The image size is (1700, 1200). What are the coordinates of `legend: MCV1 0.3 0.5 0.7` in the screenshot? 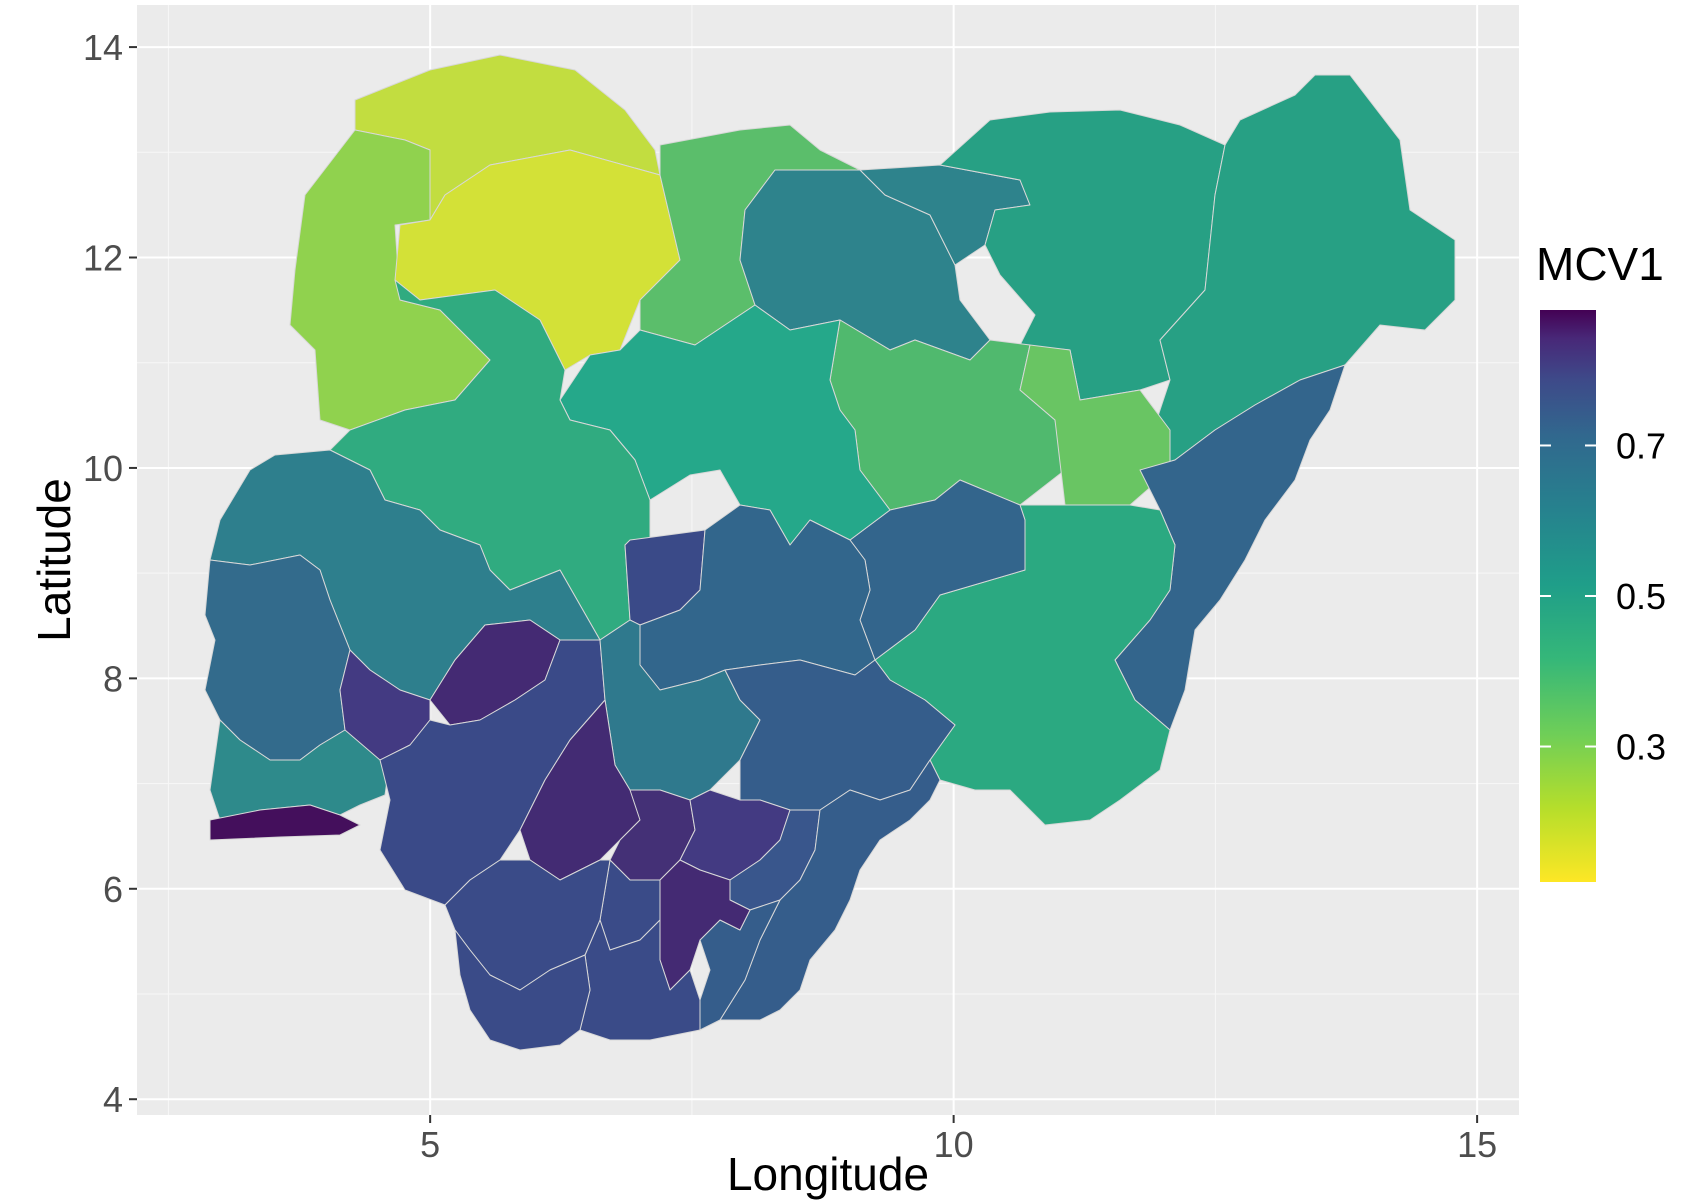 It's located at (1601, 560).